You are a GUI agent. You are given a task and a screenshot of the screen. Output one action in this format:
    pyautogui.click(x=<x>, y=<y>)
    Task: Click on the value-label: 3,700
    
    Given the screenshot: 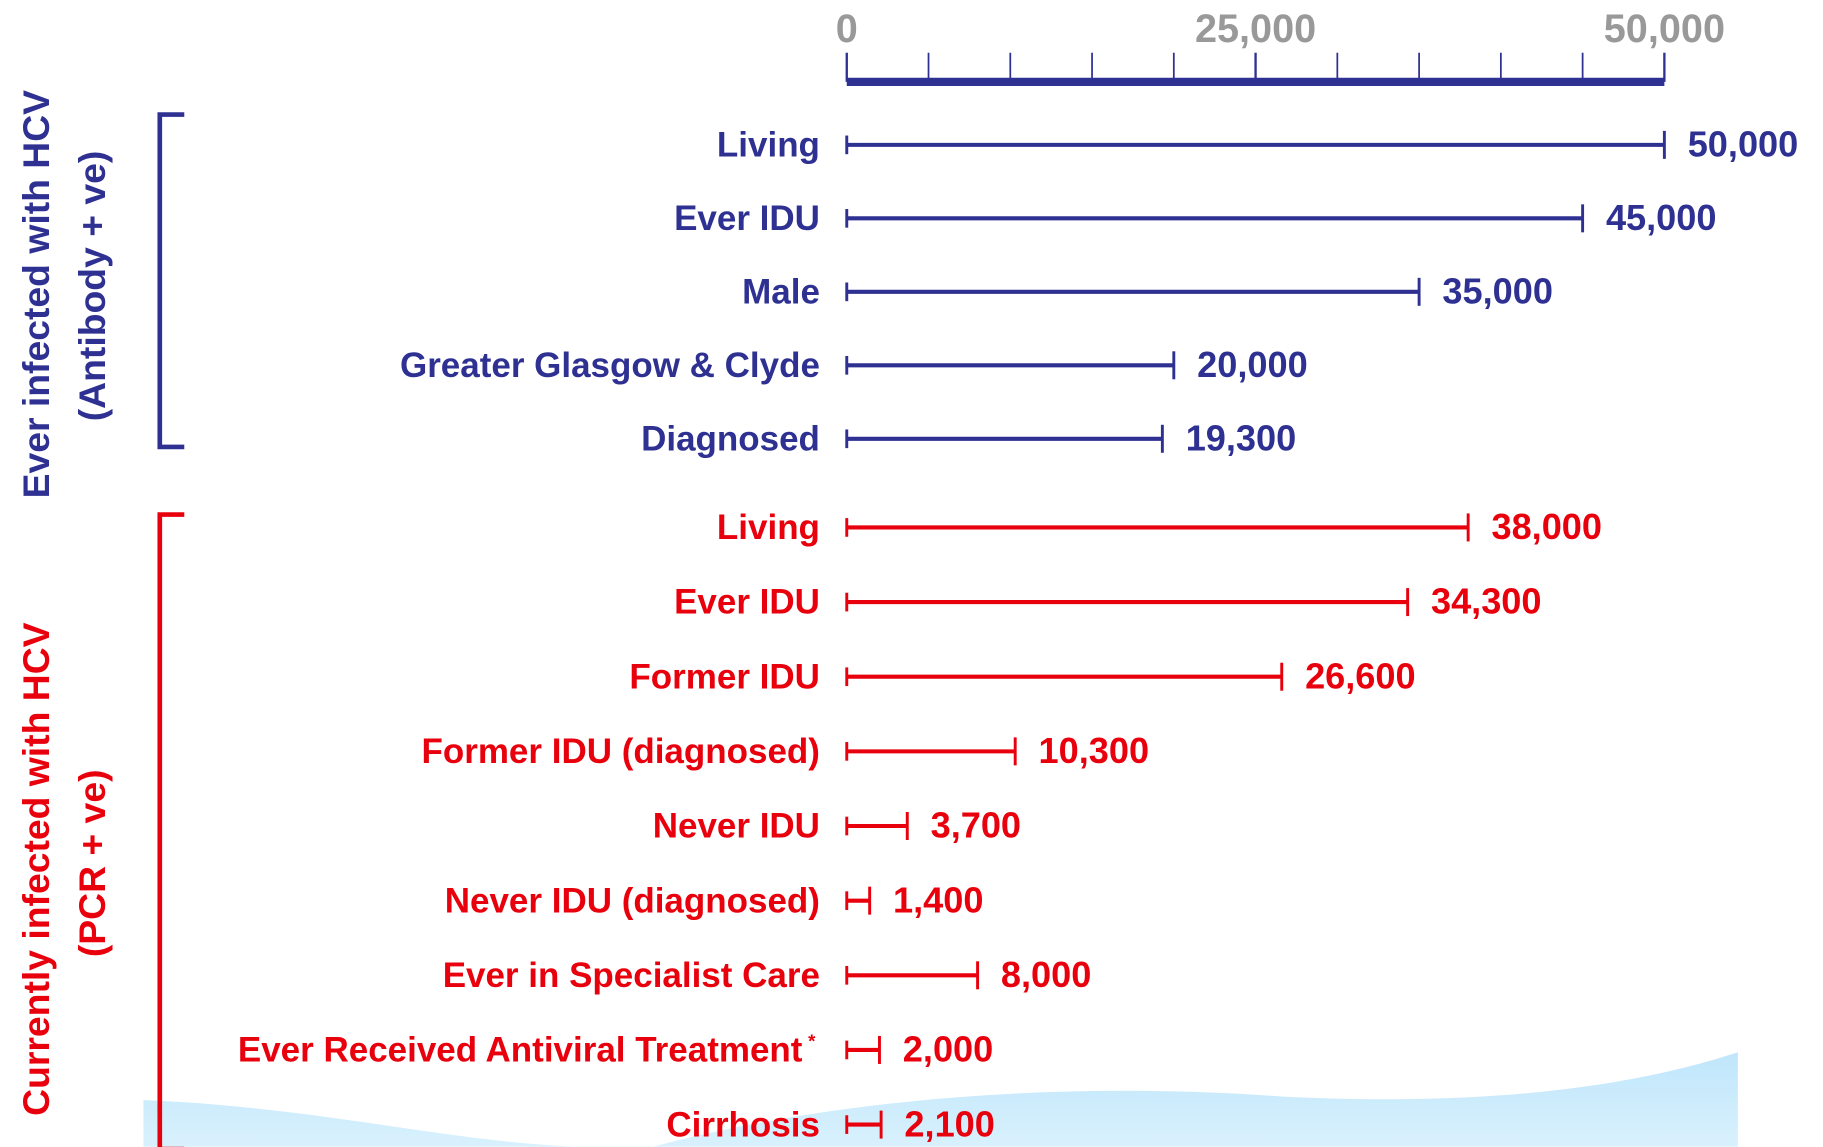 What is the action you would take?
    pyautogui.click(x=976, y=825)
    